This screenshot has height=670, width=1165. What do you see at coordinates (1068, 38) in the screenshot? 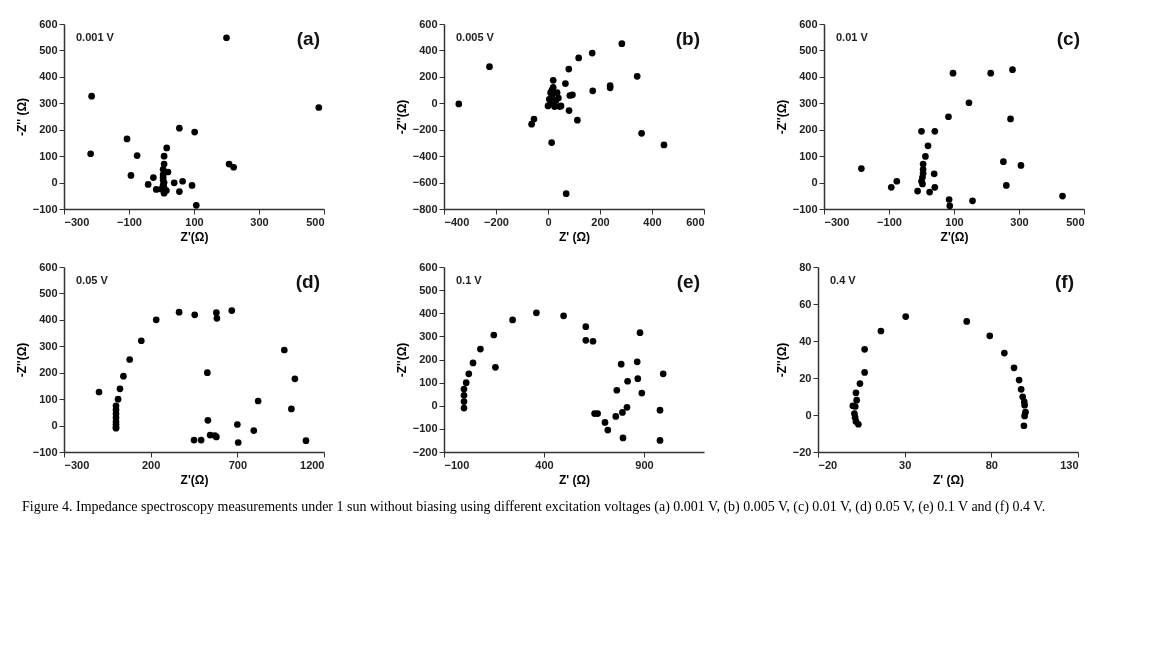
I see `annotation: (c)` at bounding box center [1068, 38].